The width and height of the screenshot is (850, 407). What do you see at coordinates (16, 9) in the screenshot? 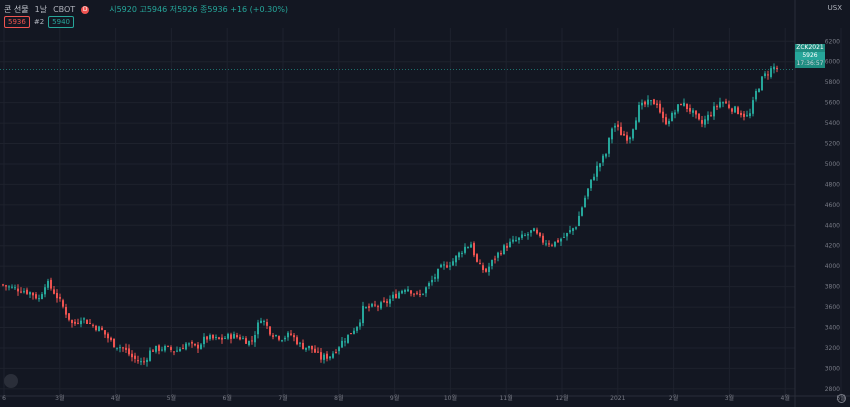
I see `symbol-name: 콘 선물` at bounding box center [16, 9].